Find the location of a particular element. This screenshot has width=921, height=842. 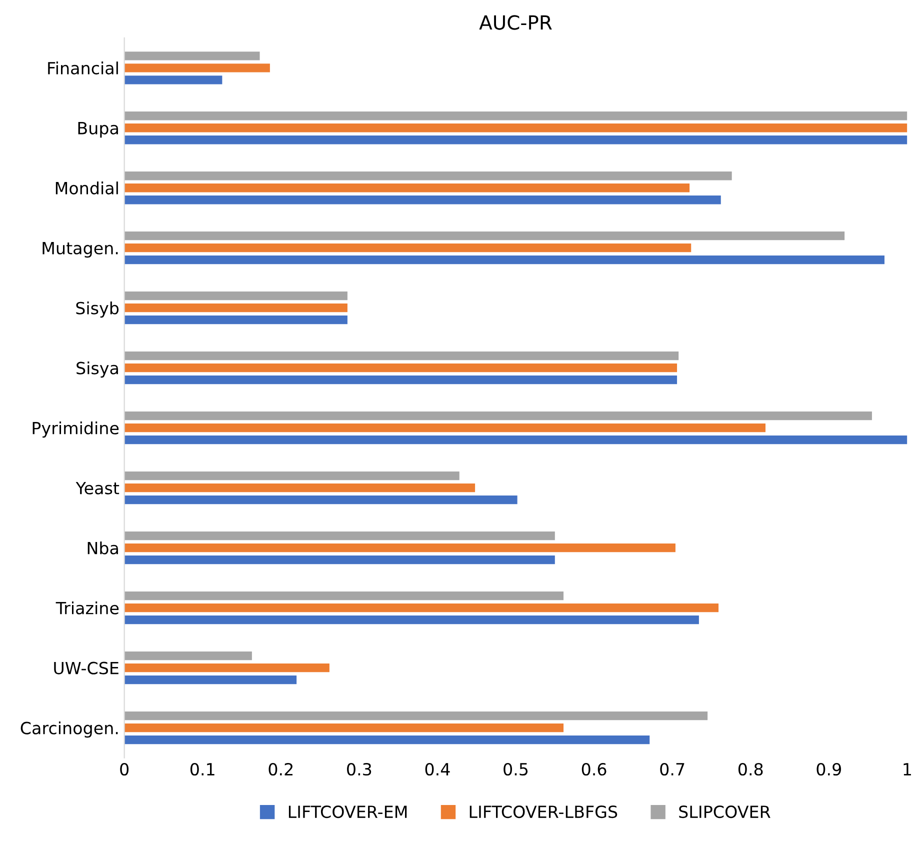

y-tick-label: Sisya is located at coordinates (97, 370).